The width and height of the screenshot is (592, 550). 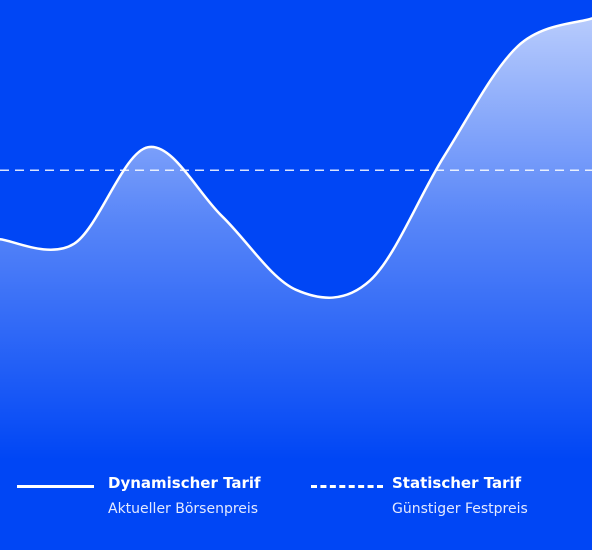 What do you see at coordinates (460, 509) in the screenshot?
I see `legend-static-subtitle: Günstiger Festpreis` at bounding box center [460, 509].